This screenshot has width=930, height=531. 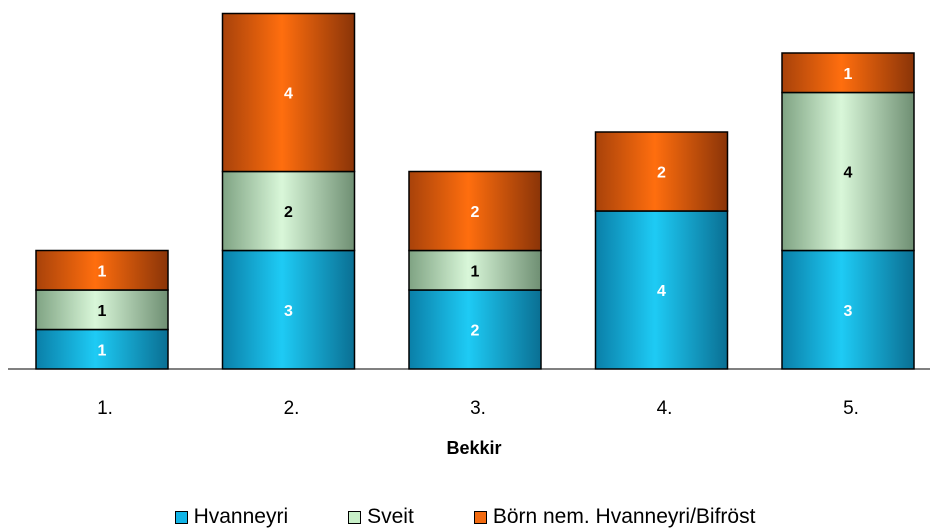 I want to click on legend-label: Börn nem. Hvanneyri/Bifröst, so click(x=624, y=516).